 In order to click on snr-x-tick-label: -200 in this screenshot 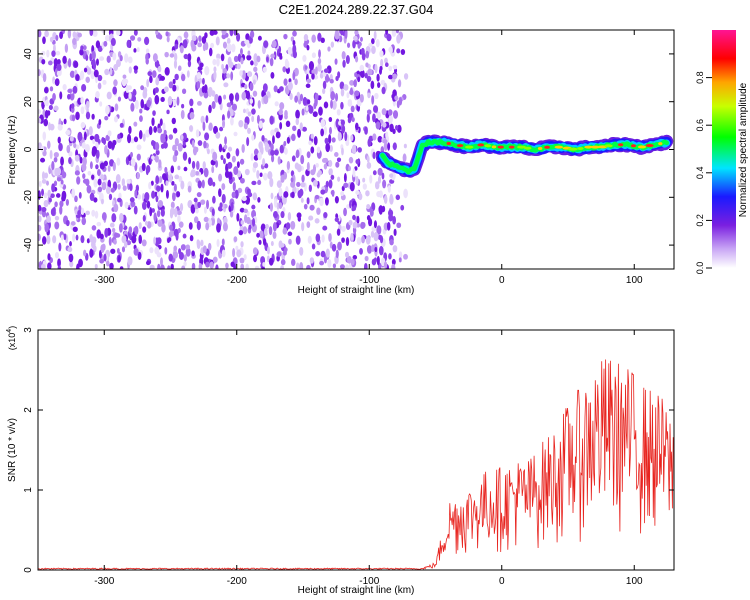, I will do `click(237, 581)`.